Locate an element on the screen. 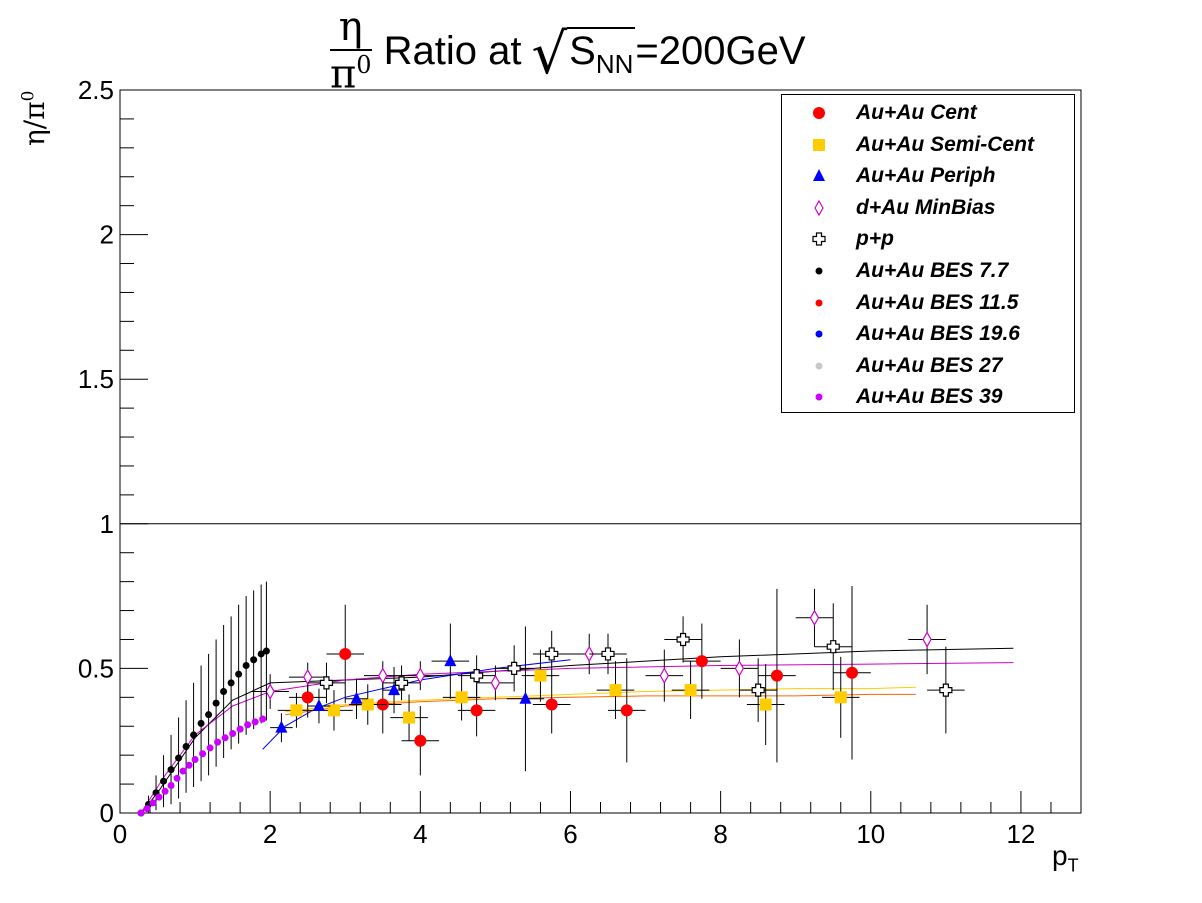 Image resolution: width=1202 pixels, height=903 pixels. legend-label: Au+Au Semi-Cent is located at coordinates (945, 144).